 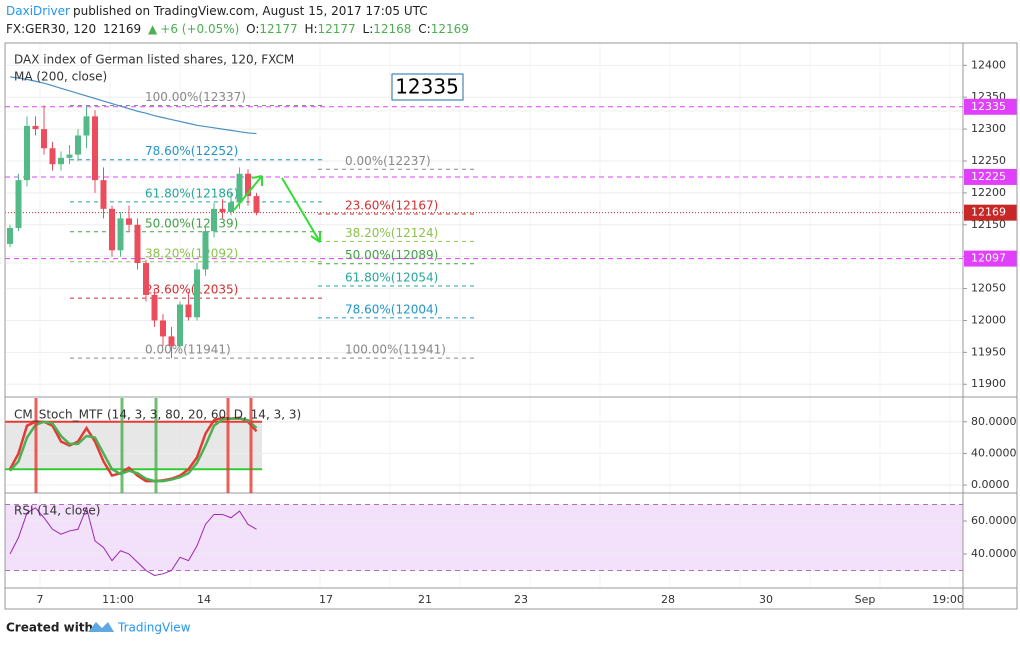 What do you see at coordinates (865, 599) in the screenshot?
I see `x-tick-label: Sep` at bounding box center [865, 599].